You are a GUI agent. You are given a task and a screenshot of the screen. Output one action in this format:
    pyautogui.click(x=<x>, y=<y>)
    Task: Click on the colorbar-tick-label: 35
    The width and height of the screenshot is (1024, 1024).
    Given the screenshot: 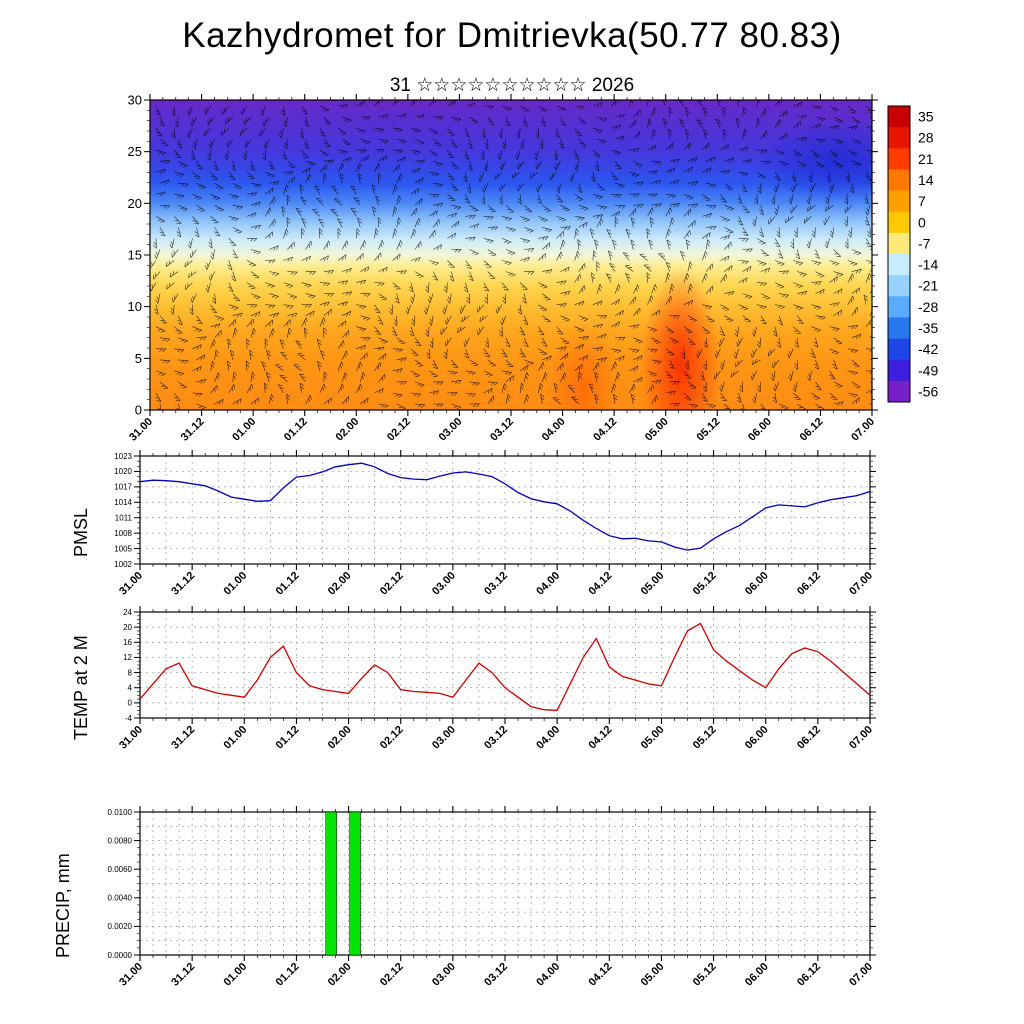 What is the action you would take?
    pyautogui.click(x=926, y=117)
    